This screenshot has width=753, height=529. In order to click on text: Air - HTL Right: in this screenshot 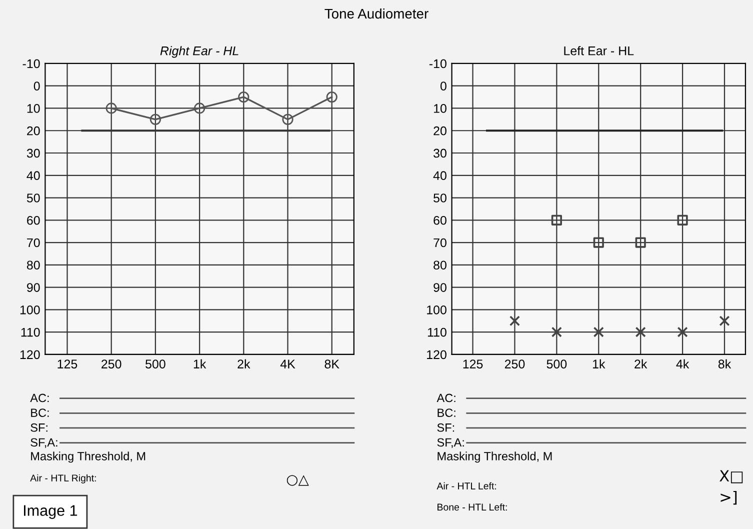, I will do `click(63, 479)`.